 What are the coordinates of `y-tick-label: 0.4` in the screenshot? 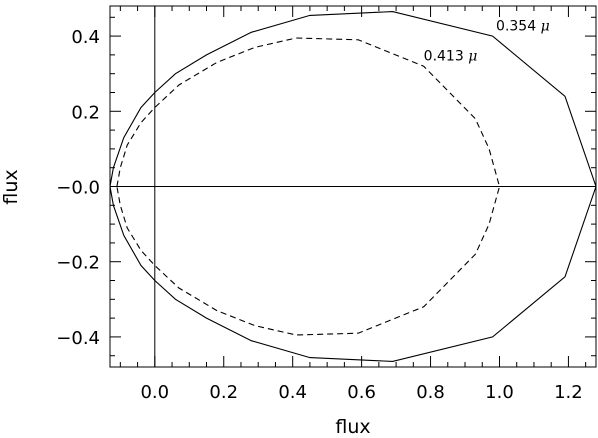 It's located at (85, 37).